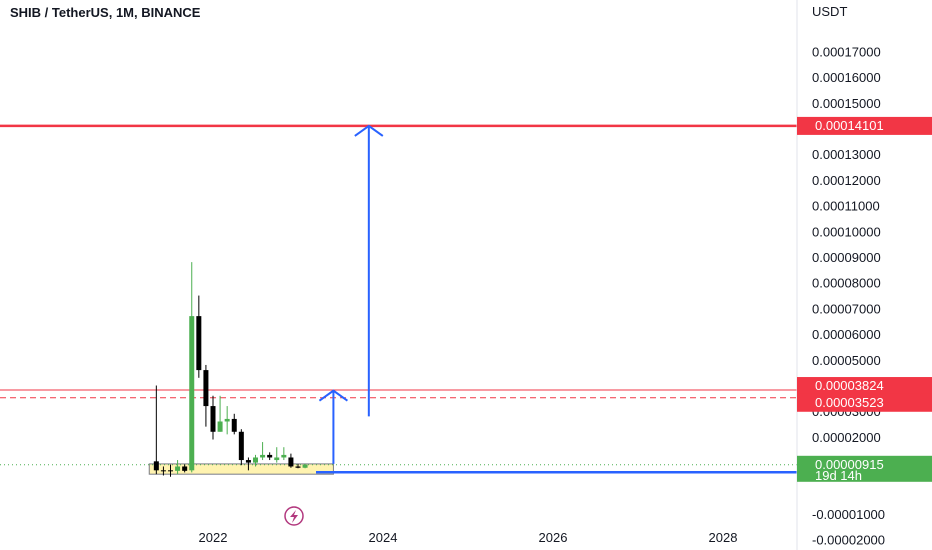 The height and width of the screenshot is (550, 932). I want to click on target-arrows, so click(351, 294).